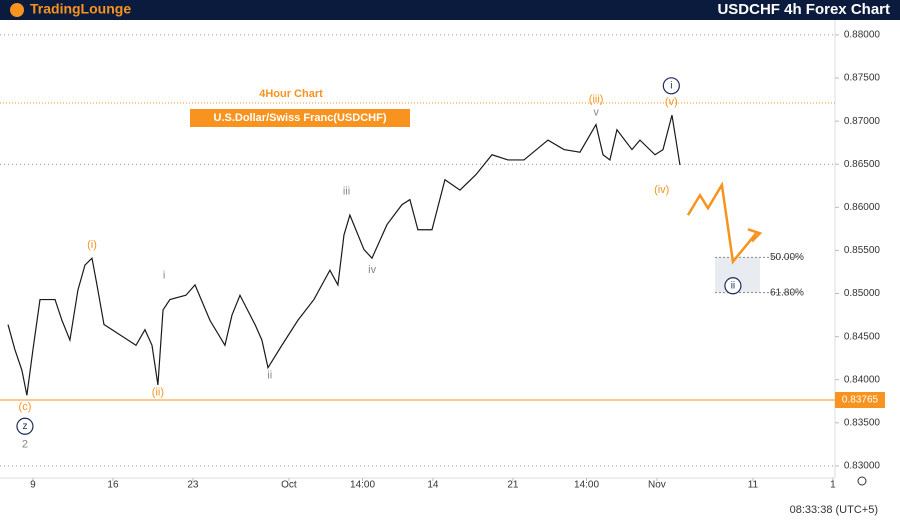 The height and width of the screenshot is (522, 900). I want to click on projection-line, so click(722, 223).